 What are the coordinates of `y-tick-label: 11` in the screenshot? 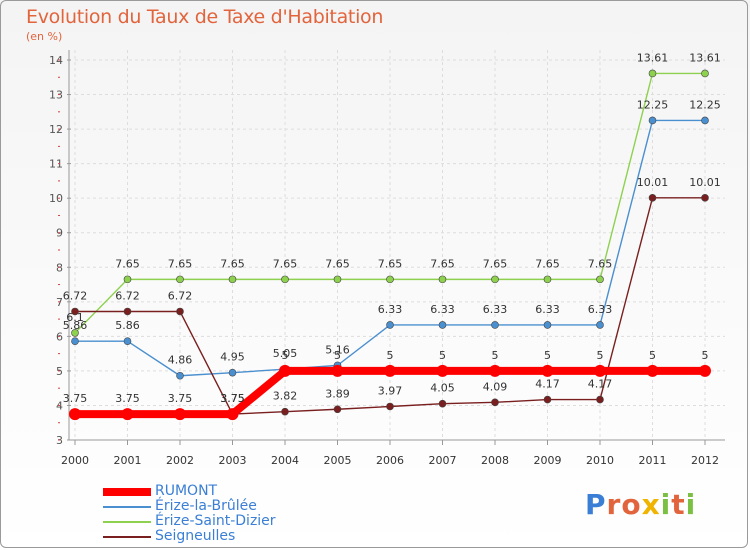 It's located at (56, 164).